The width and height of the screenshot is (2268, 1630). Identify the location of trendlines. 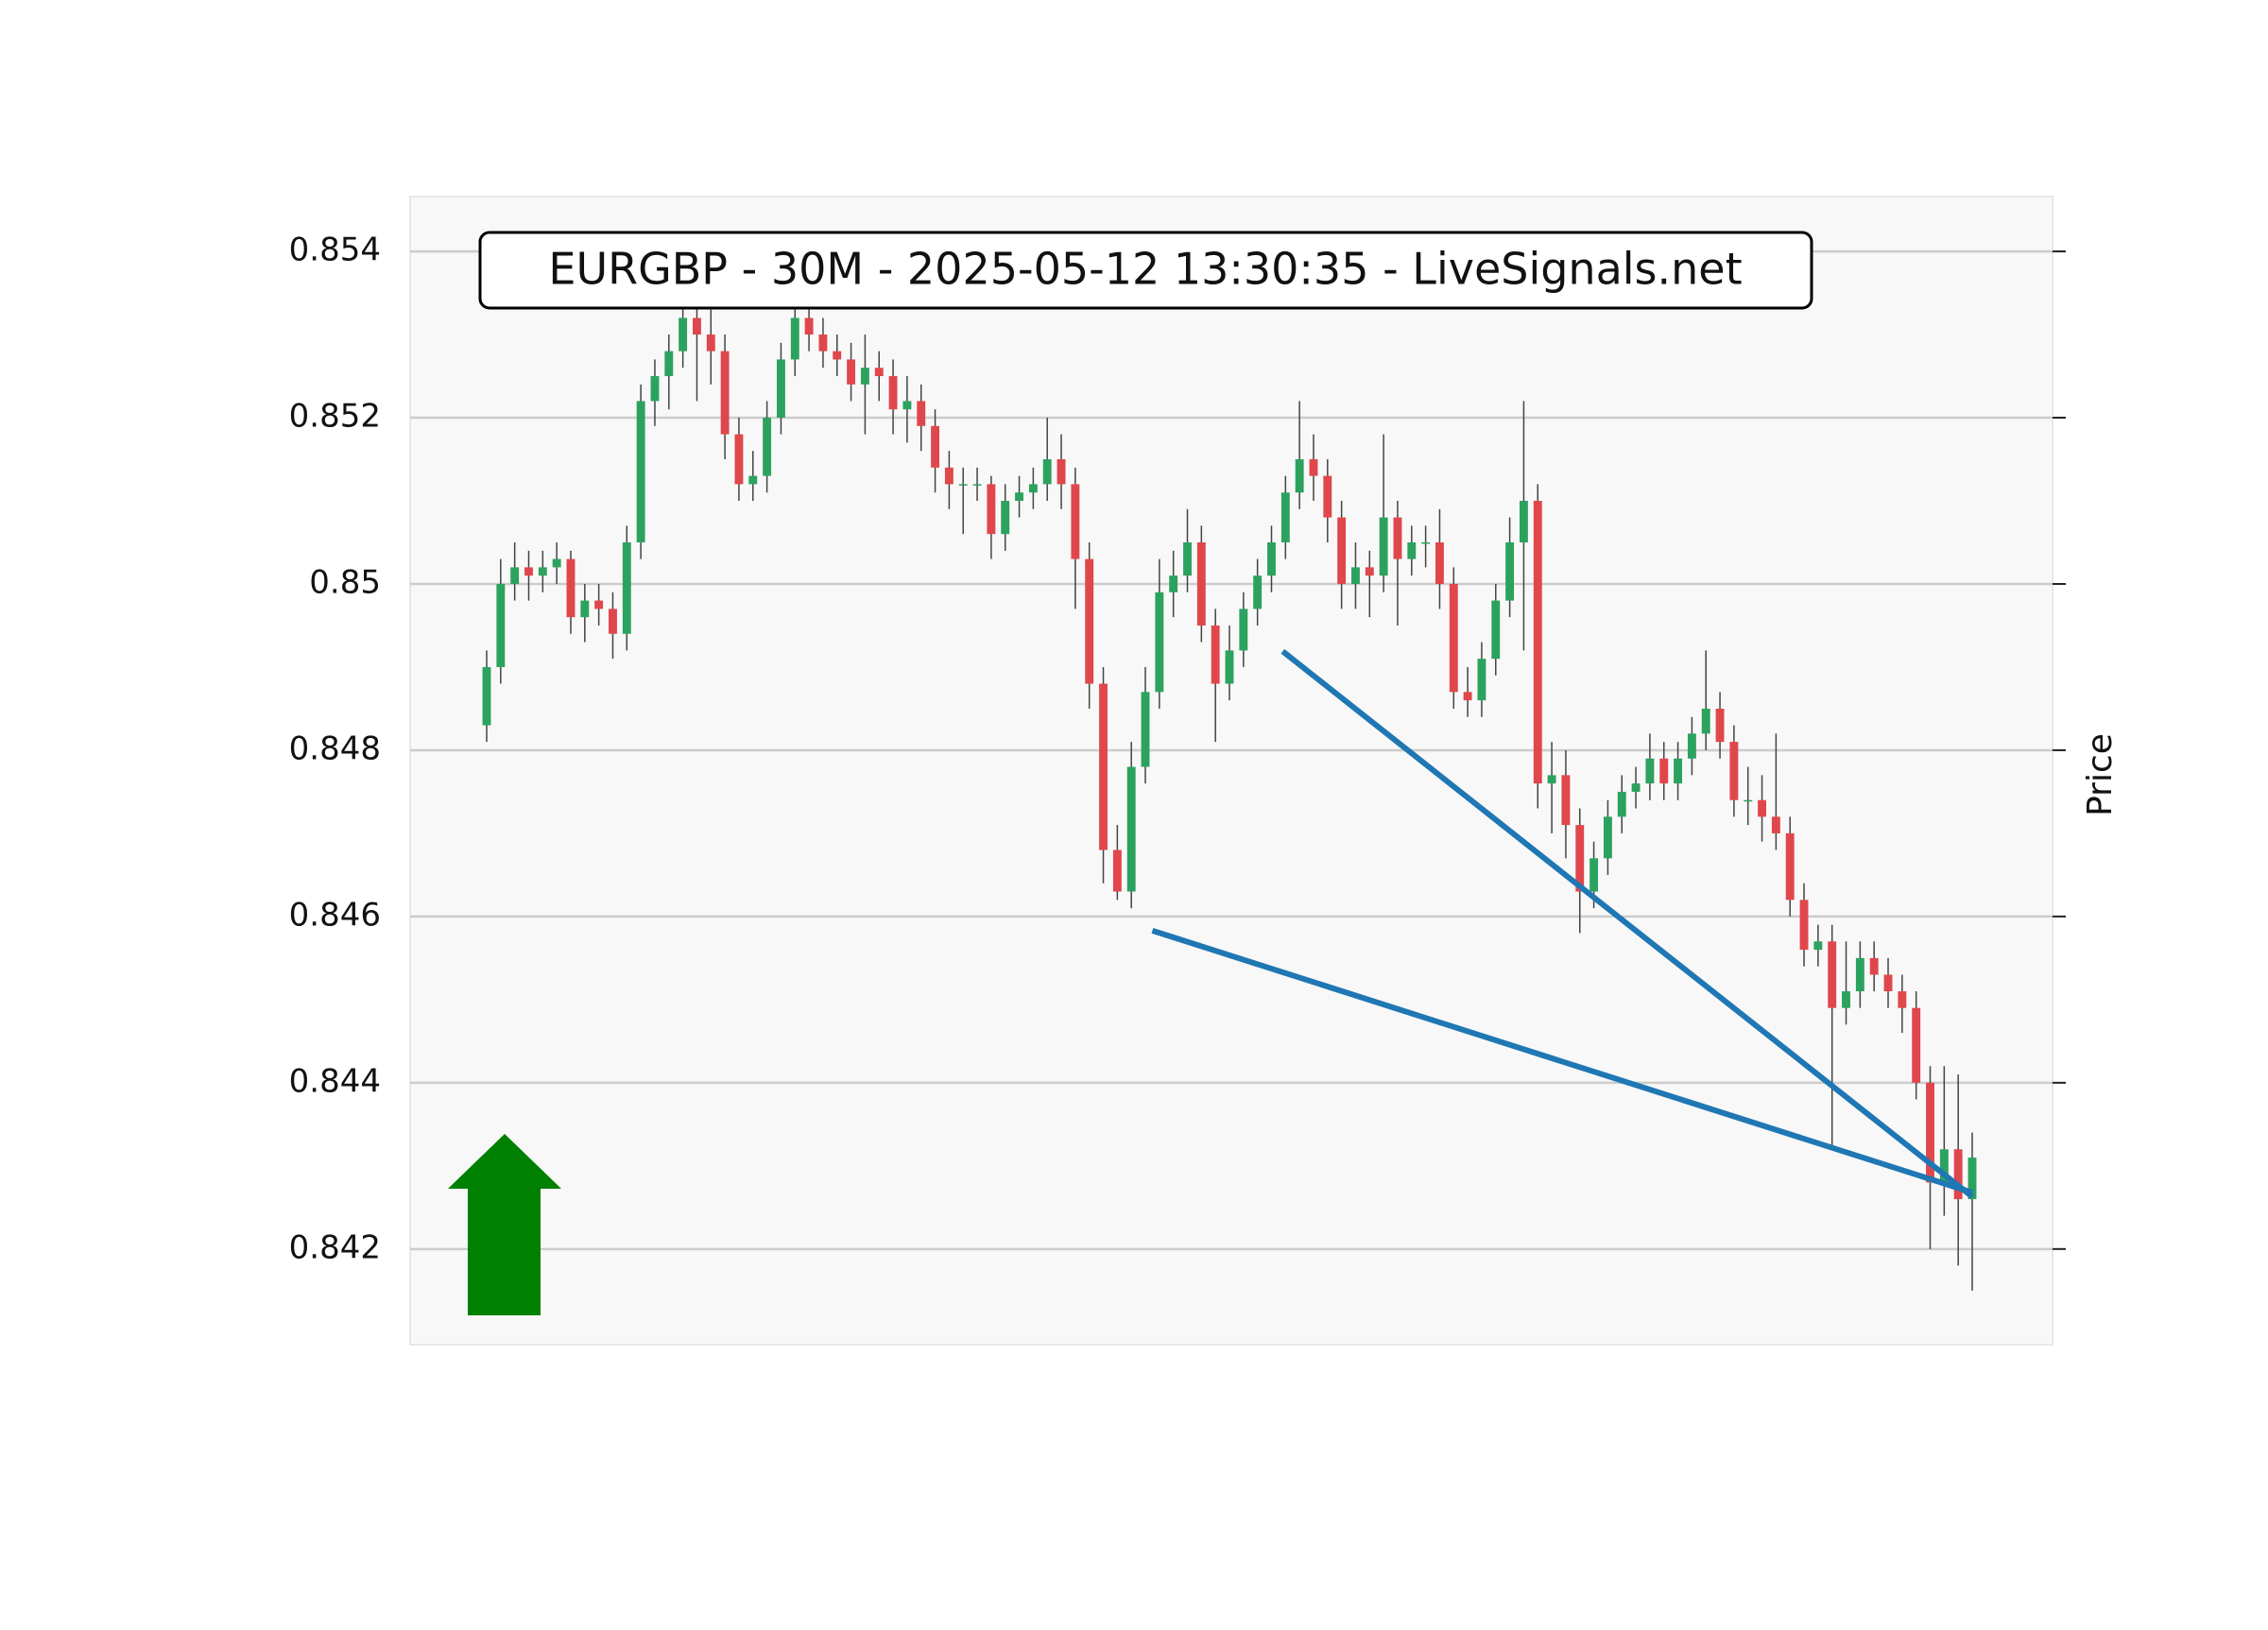
(1562, 924).